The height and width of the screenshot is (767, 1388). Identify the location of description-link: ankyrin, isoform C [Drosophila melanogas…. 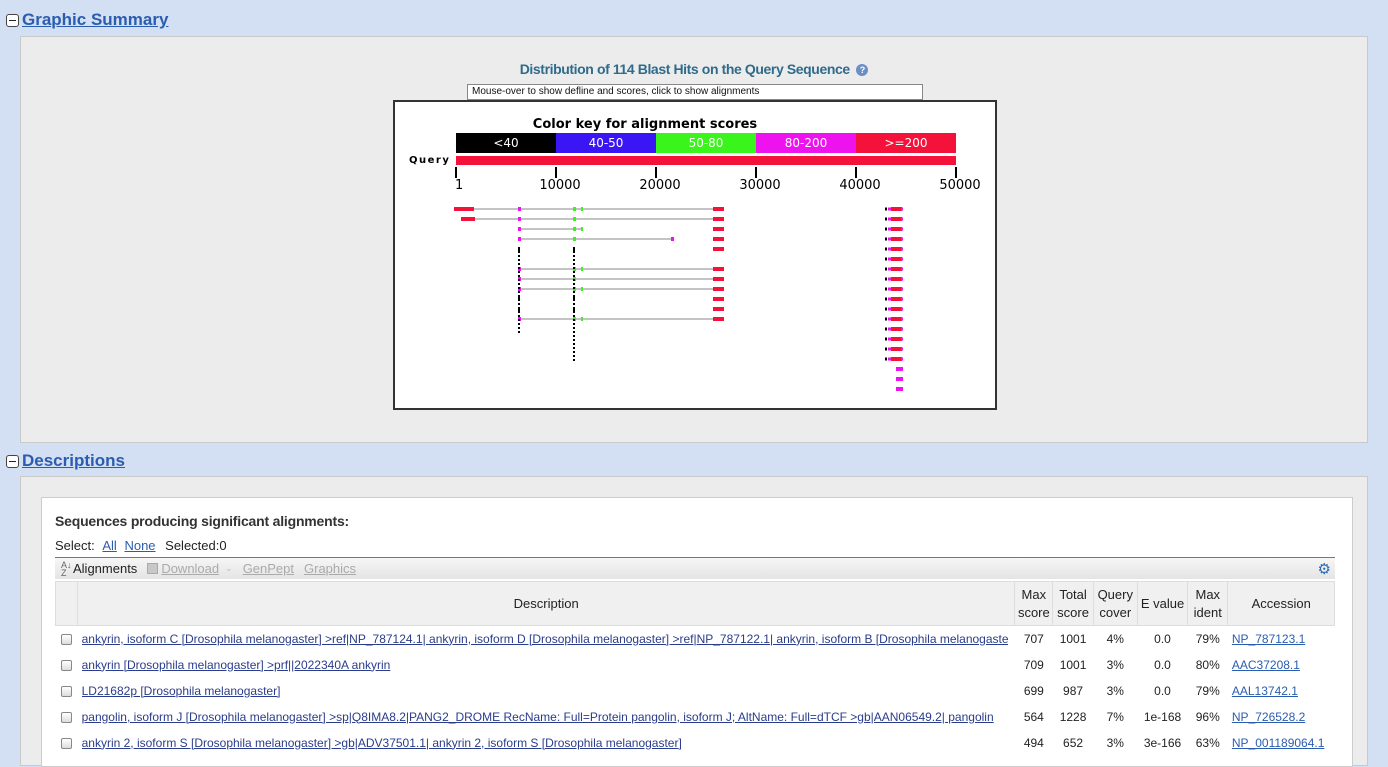
(544, 638).